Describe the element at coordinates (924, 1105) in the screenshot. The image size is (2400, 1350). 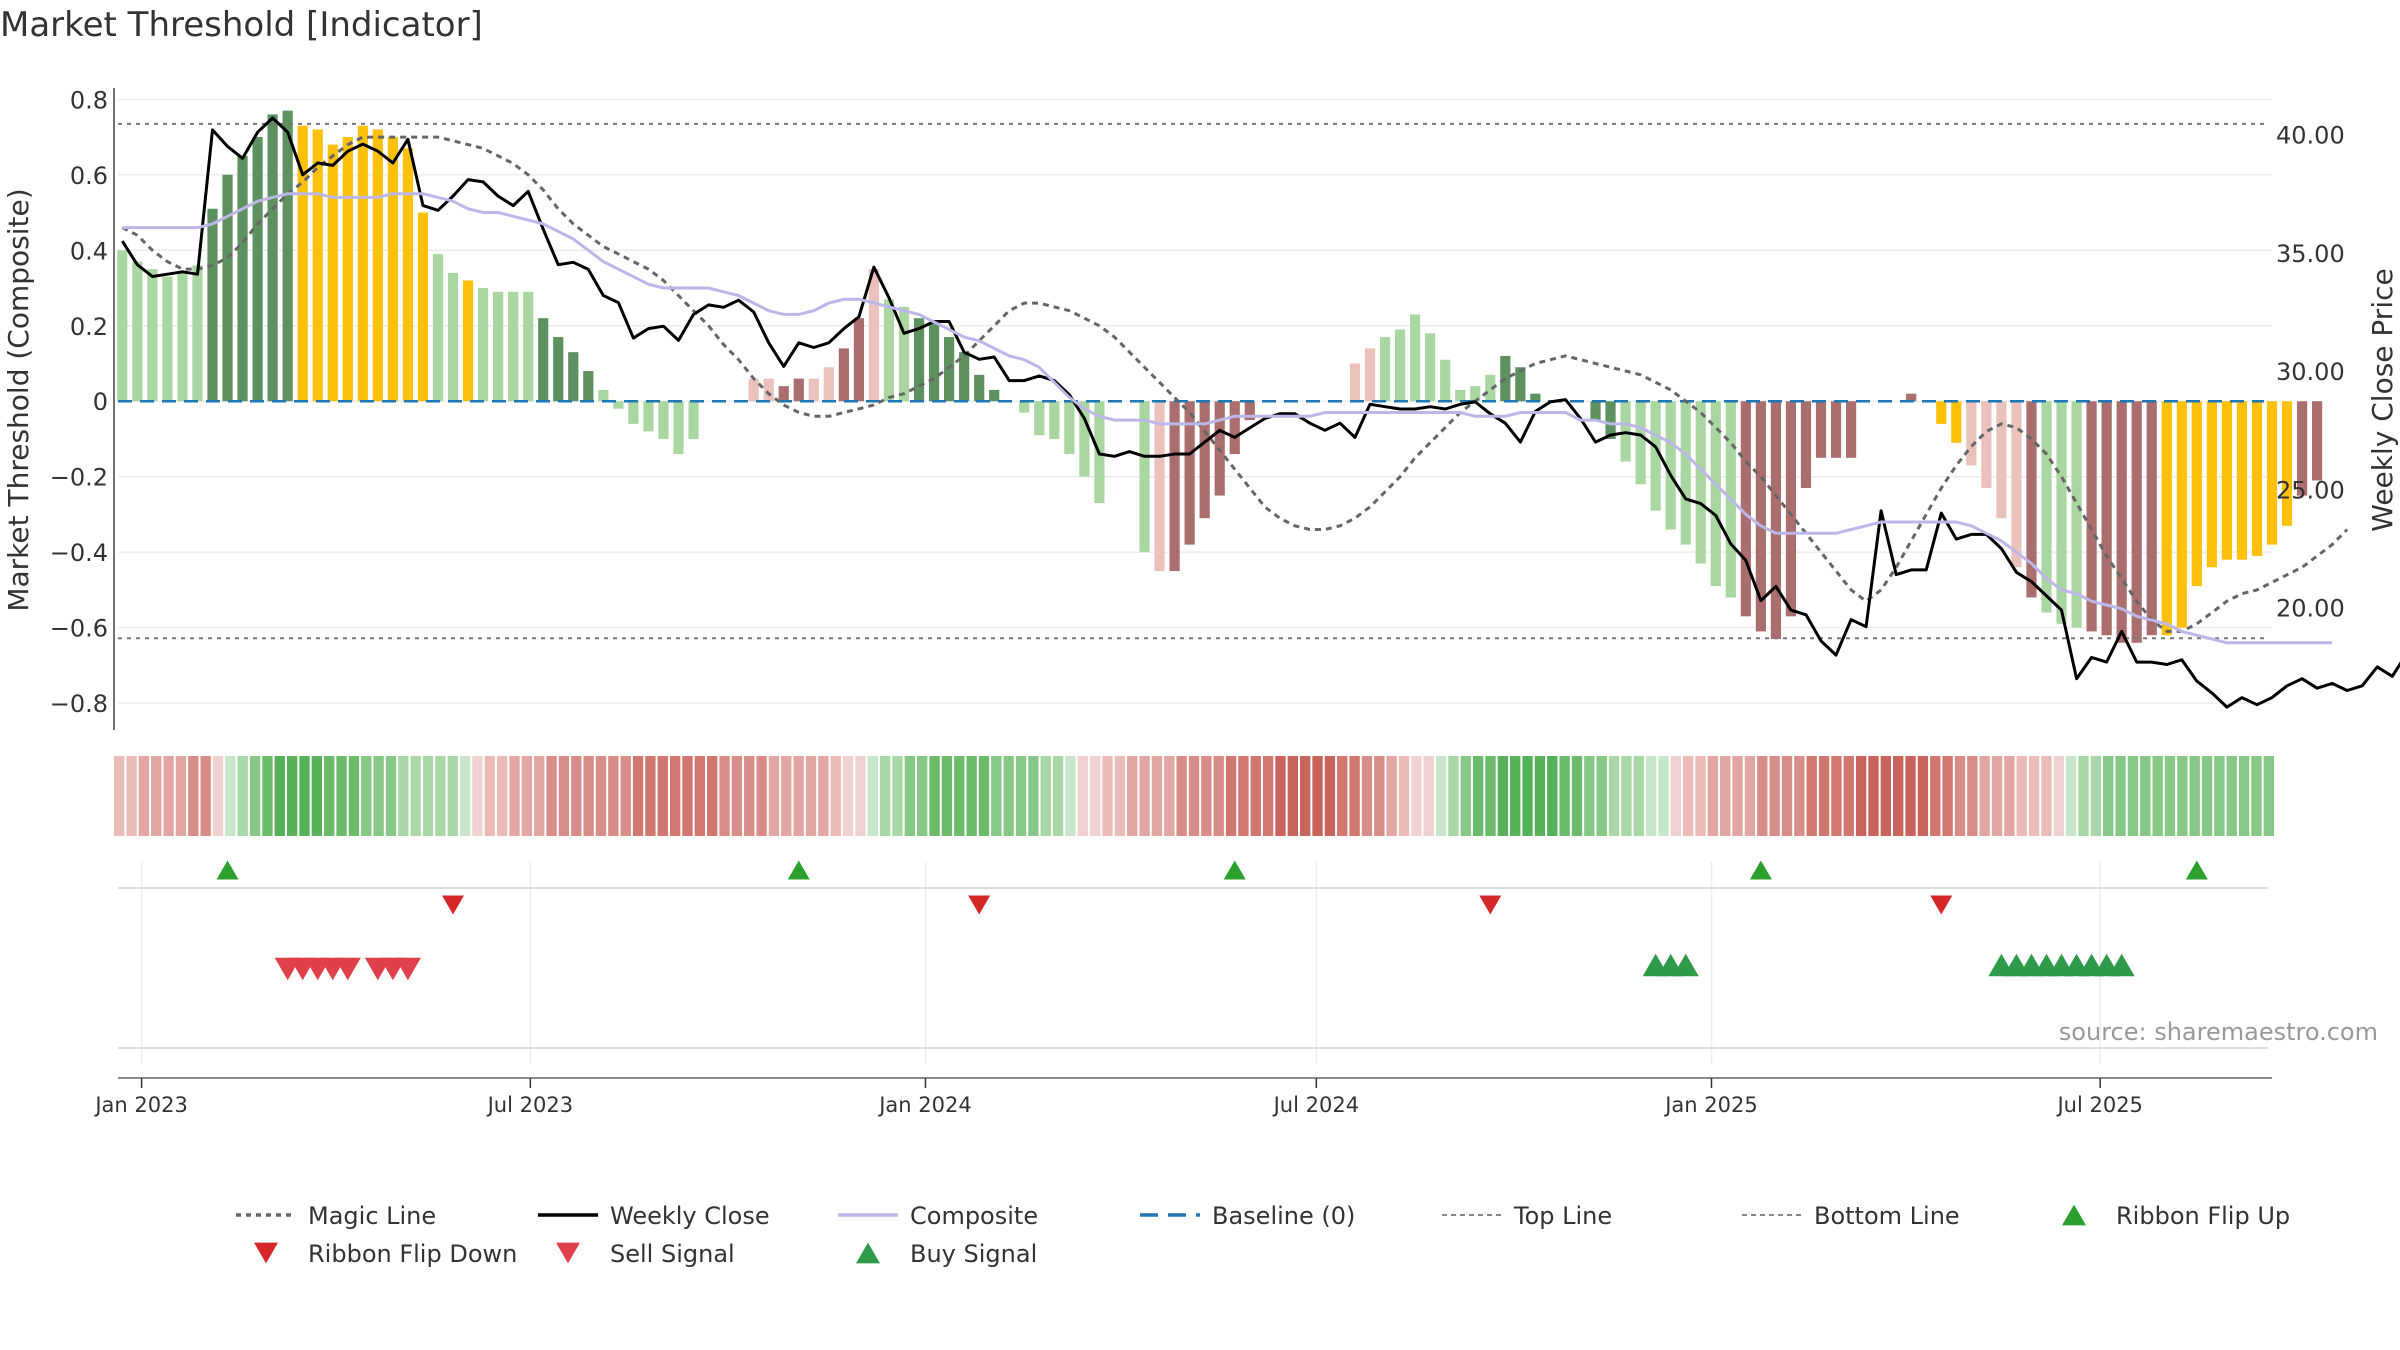
I see `x-tick-label: Jan 2024` at that location.